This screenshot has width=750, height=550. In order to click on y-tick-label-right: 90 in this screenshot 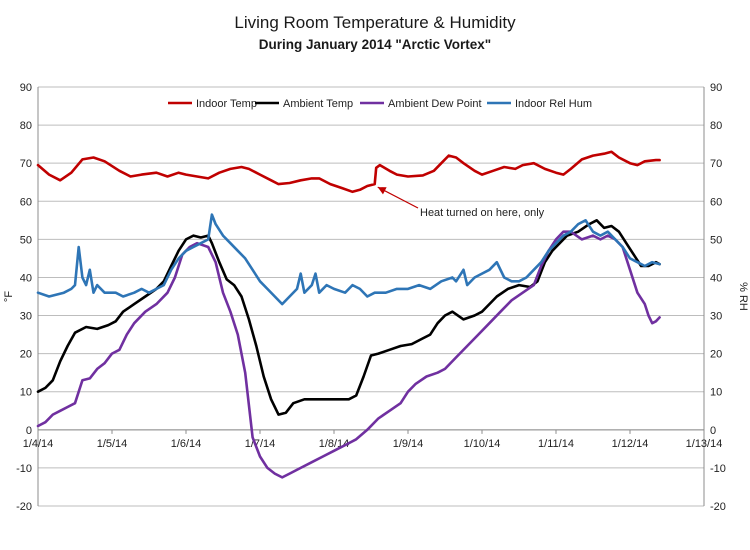, I will do `click(716, 88)`.